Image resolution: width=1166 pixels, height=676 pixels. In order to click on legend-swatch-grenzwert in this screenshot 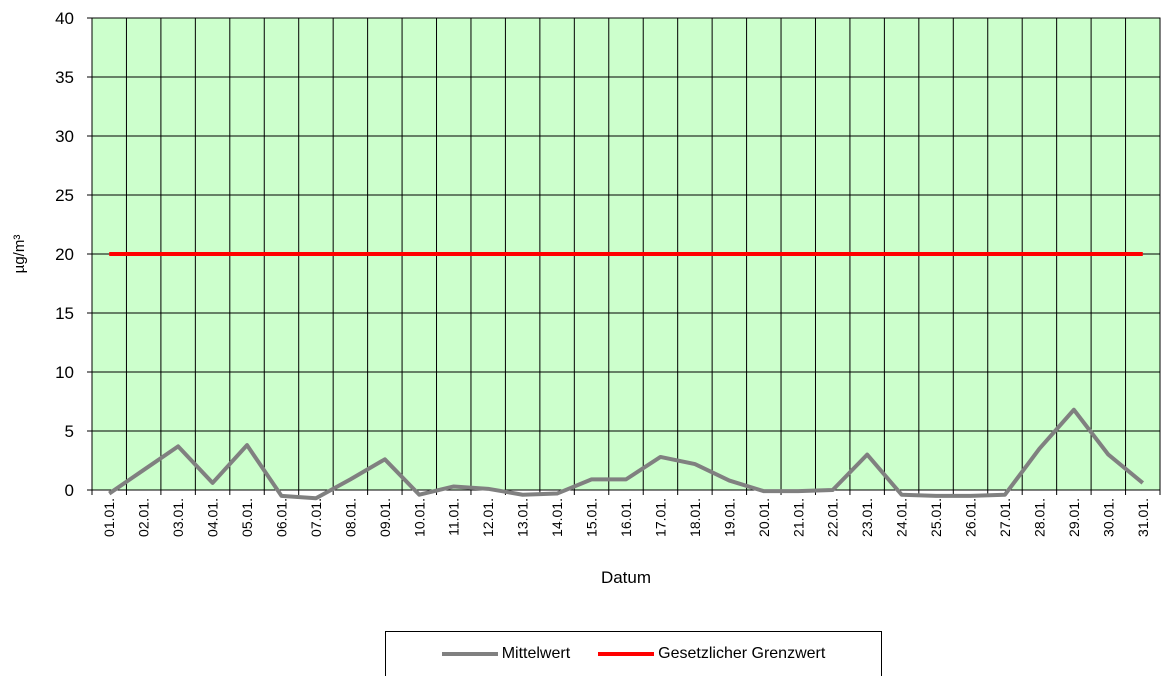, I will do `click(626, 654)`.